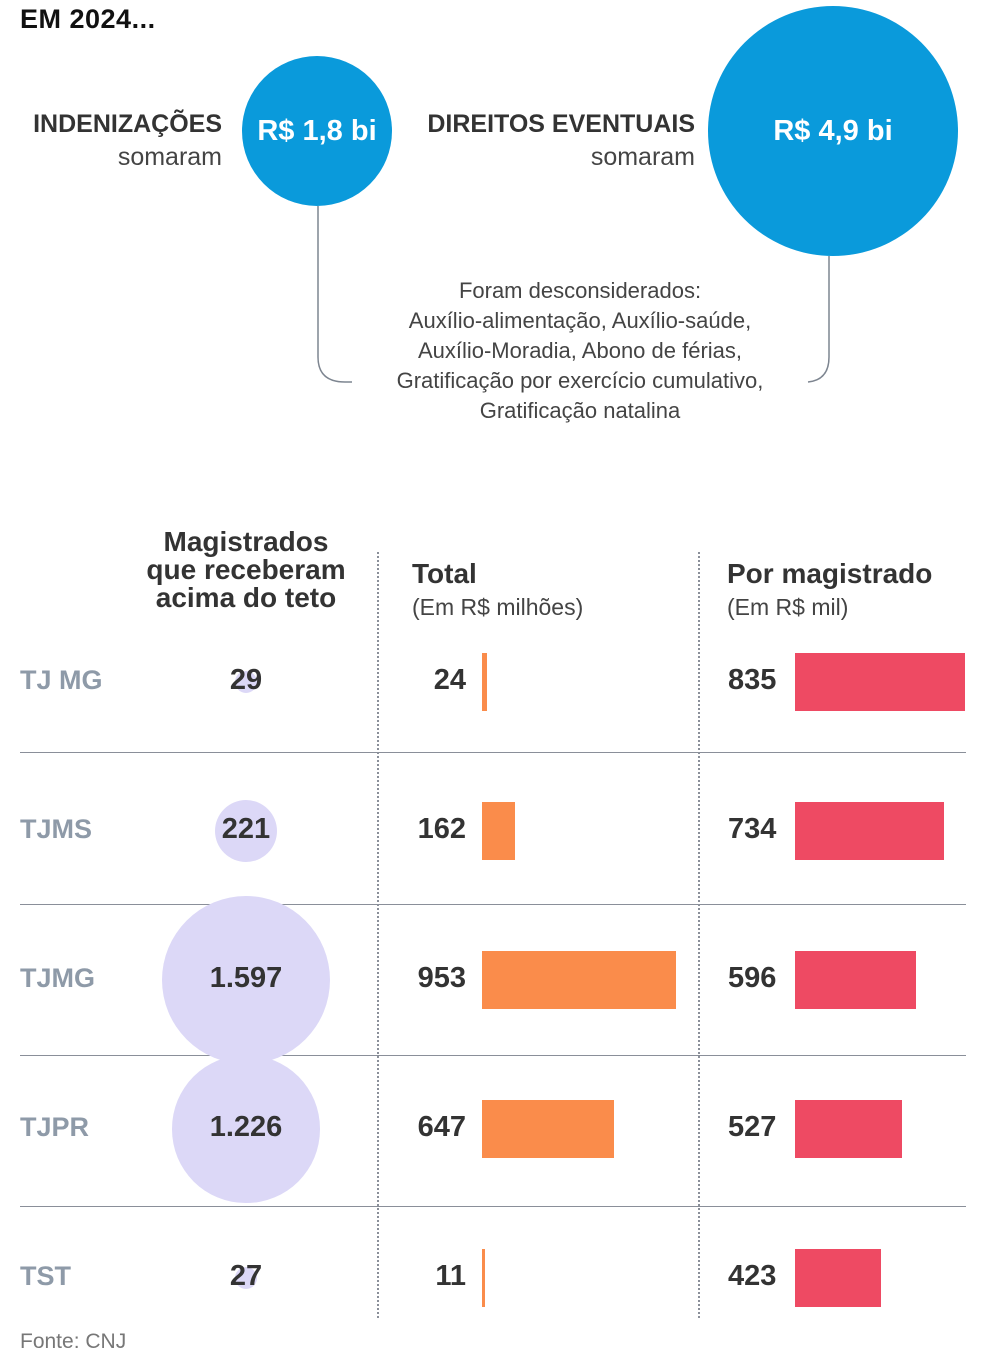 Image resolution: width=984 pixels, height=1362 pixels. I want to click on direitos-sublabel: somaram, so click(642, 157).